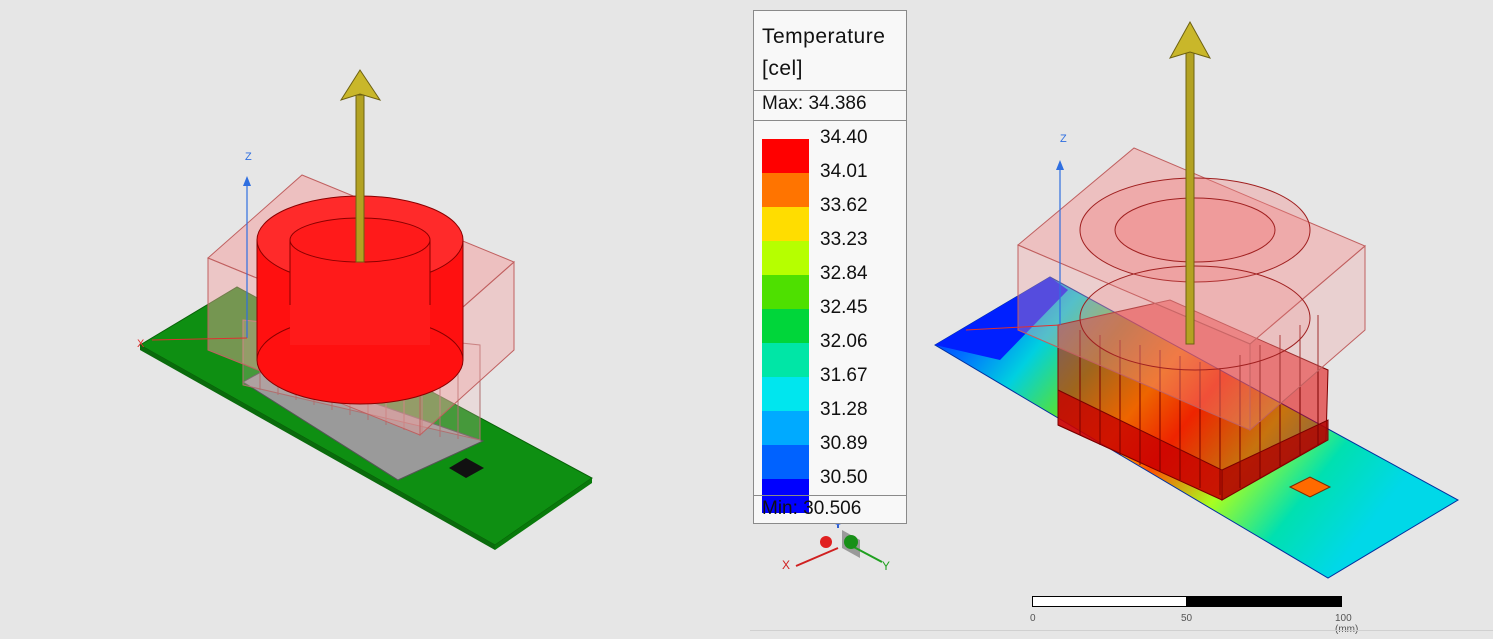  What do you see at coordinates (830, 106) in the screenshot?
I see `legend-max: Max: 34.386` at bounding box center [830, 106].